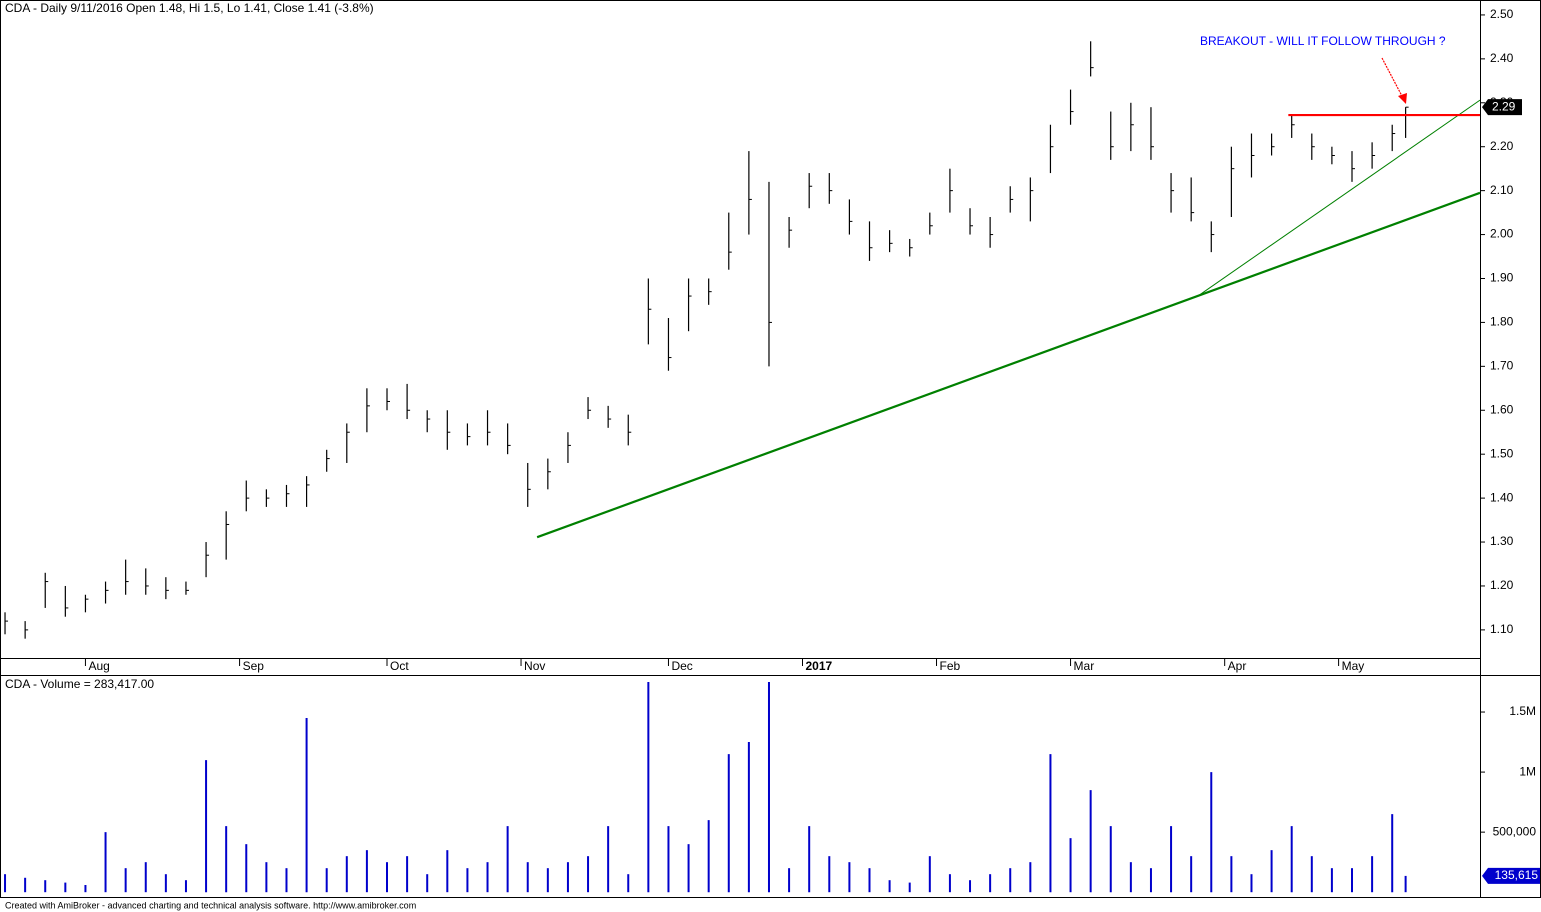 Image resolution: width=1541 pixels, height=912 pixels. What do you see at coordinates (1402, 98) in the screenshot?
I see `arrow-head` at bounding box center [1402, 98].